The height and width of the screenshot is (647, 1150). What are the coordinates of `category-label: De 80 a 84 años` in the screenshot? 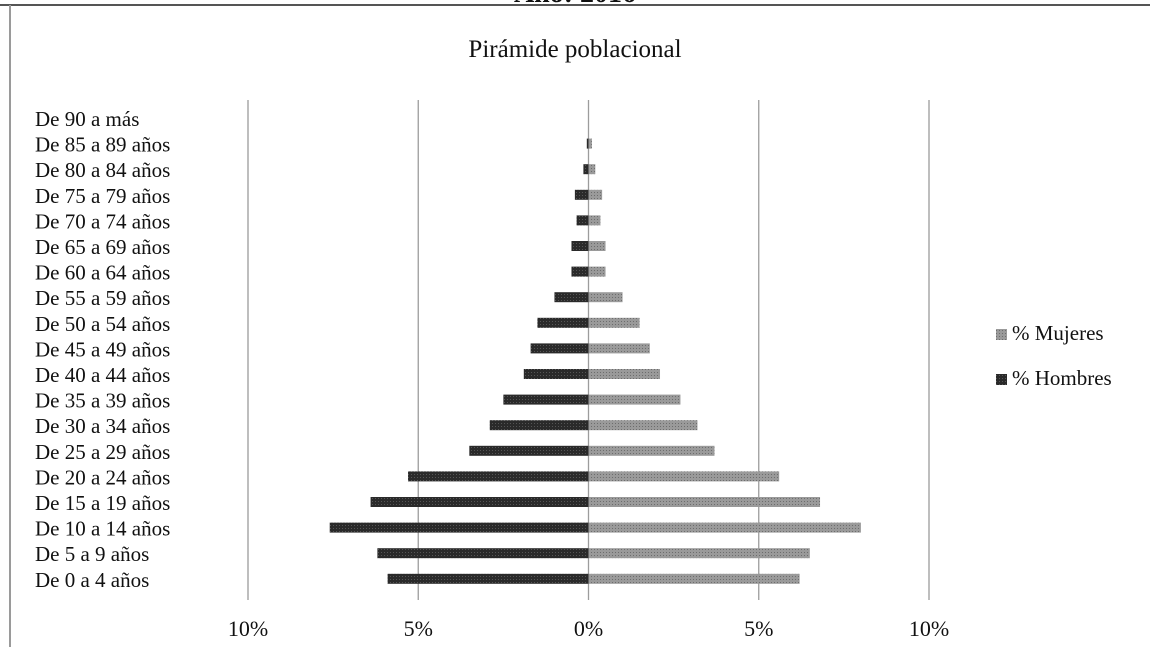 It's located at (102, 170).